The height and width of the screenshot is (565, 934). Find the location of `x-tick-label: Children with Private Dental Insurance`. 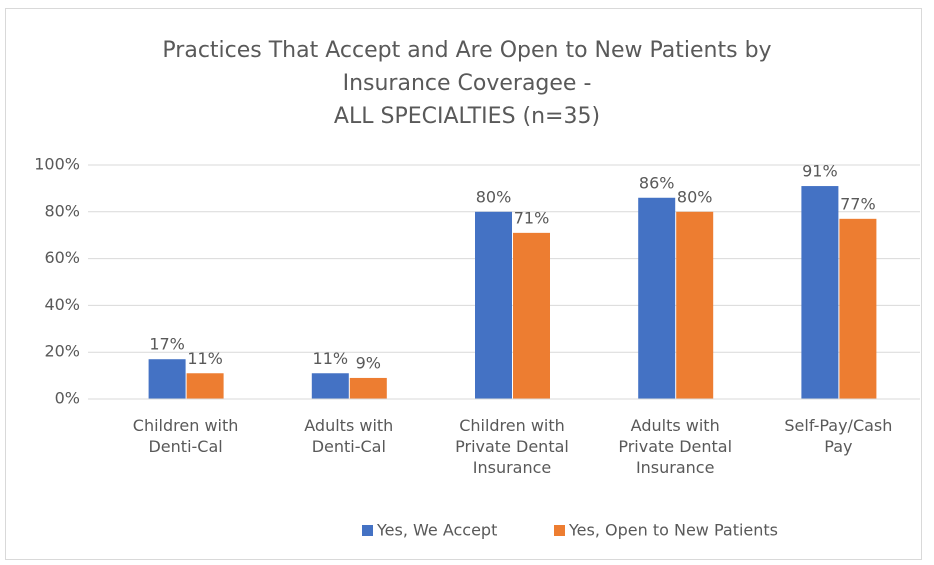

x-tick-label: Children with Private Dental Insurance is located at coordinates (512, 446).